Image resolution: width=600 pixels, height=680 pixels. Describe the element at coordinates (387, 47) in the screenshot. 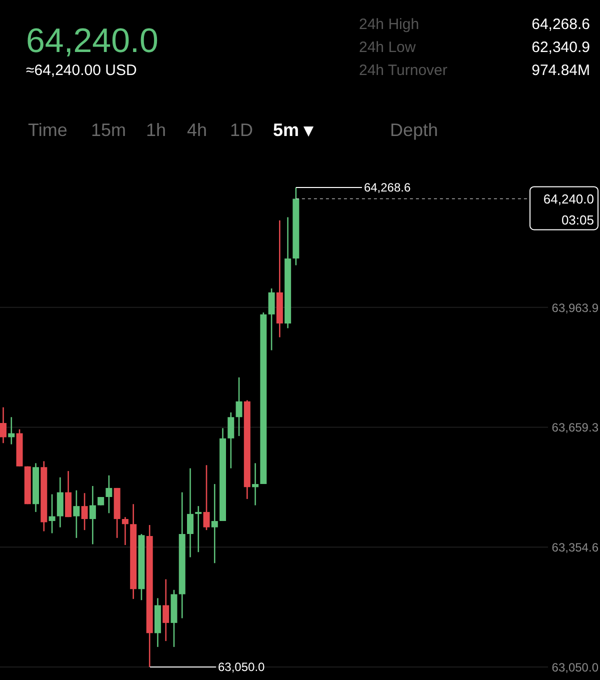

I see `annotation: 24h Low` at that location.